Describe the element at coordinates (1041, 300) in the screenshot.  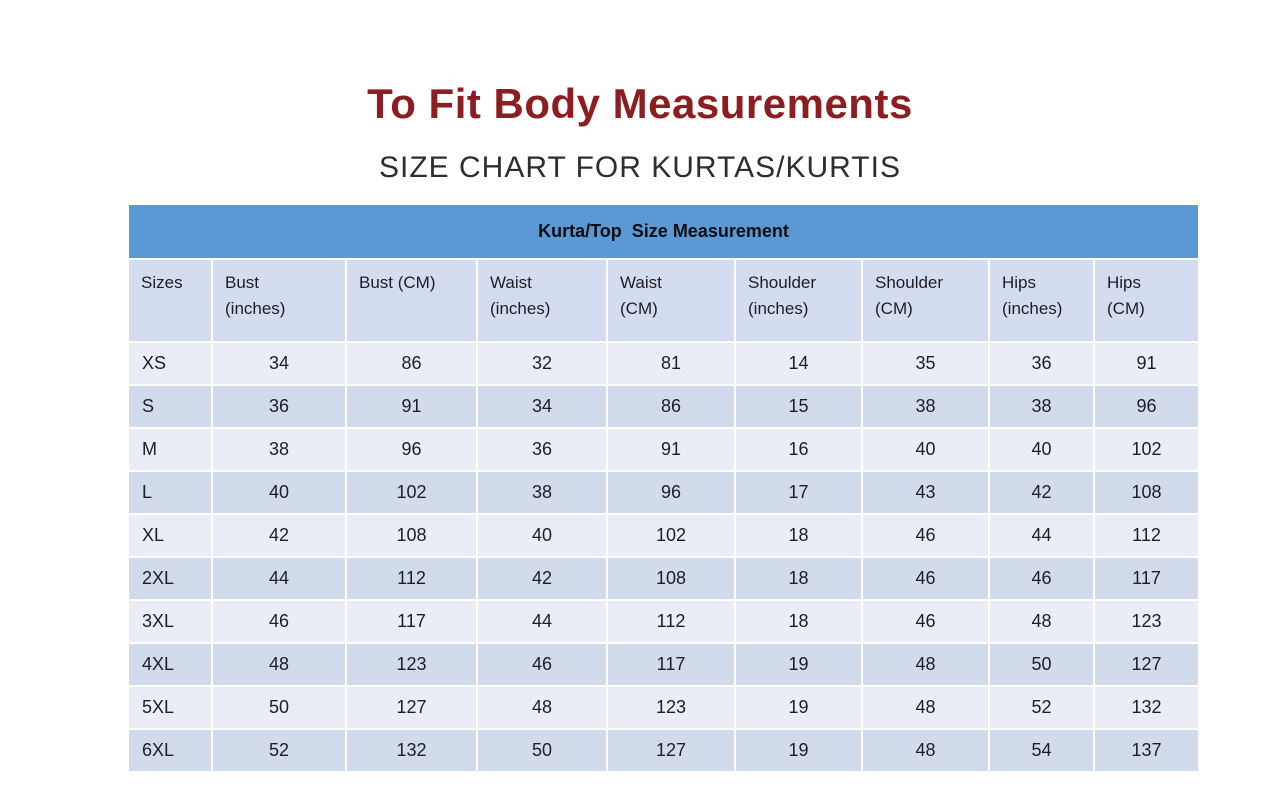
I see `column-header: Hips (inches)` at that location.